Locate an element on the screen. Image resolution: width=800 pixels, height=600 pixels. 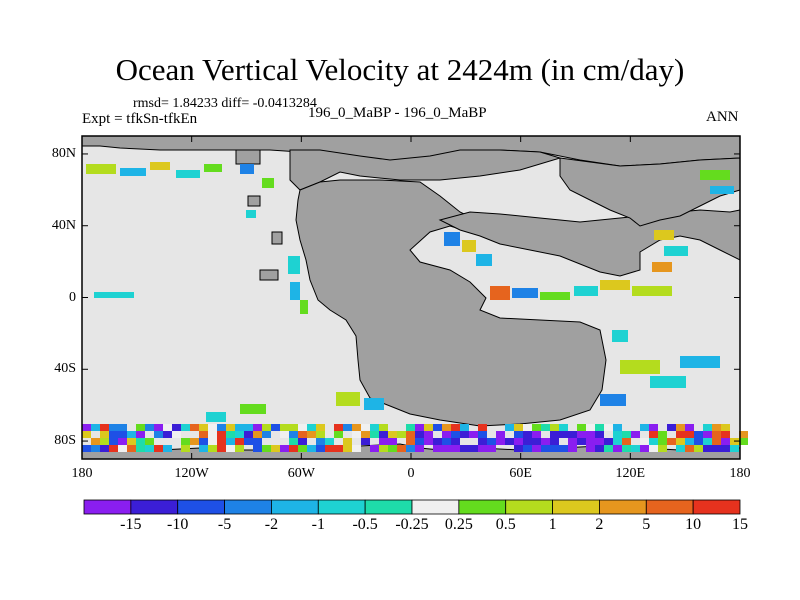
colorbar-label: 15 is located at coordinates (740, 524).